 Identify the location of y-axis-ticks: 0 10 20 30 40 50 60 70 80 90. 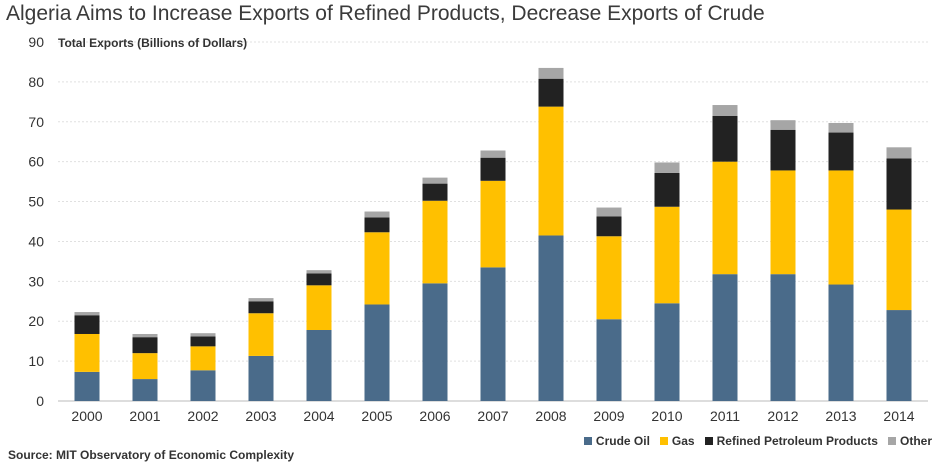
(36, 221).